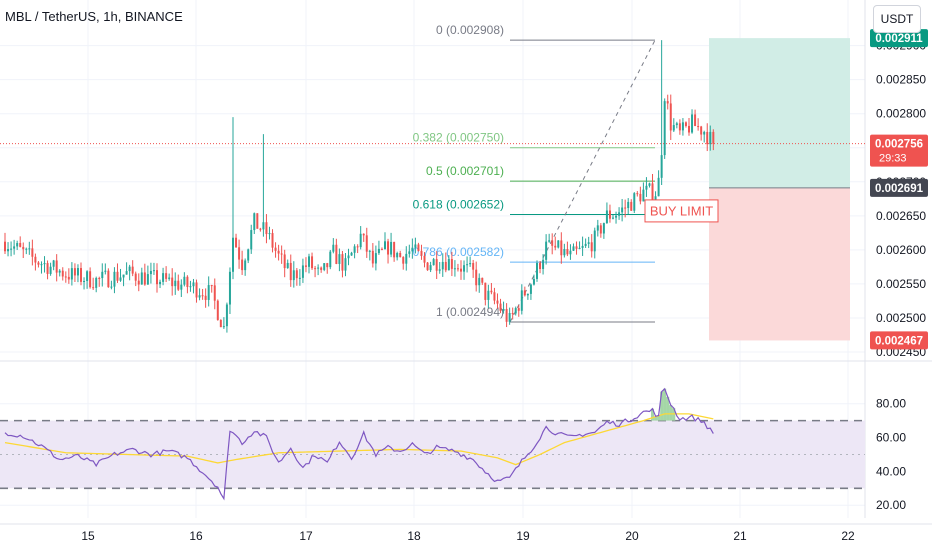 This screenshot has width=932, height=550. I want to click on rsi-tick-label: 80.00, so click(891, 404).